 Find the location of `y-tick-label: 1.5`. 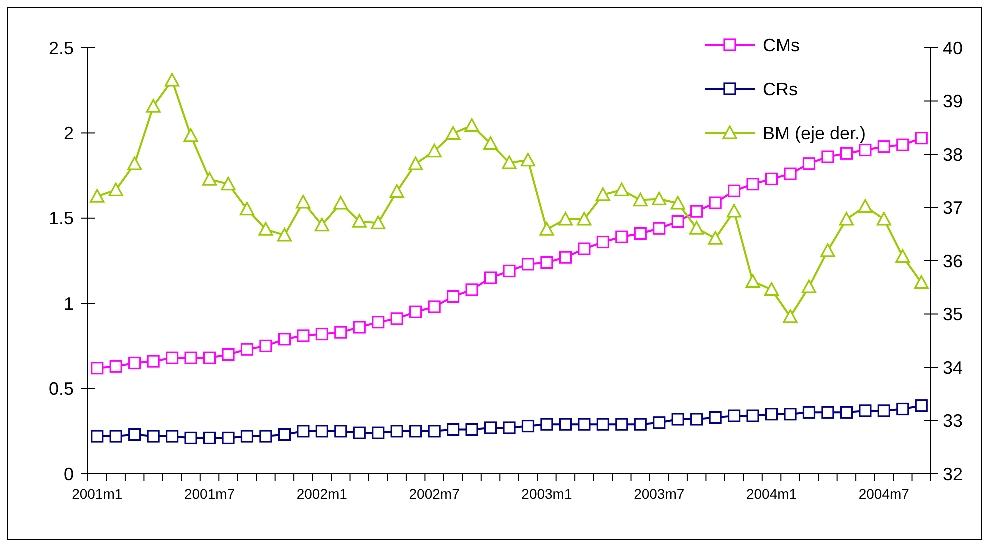

y-tick-label: 1.5 is located at coordinates (61, 218).